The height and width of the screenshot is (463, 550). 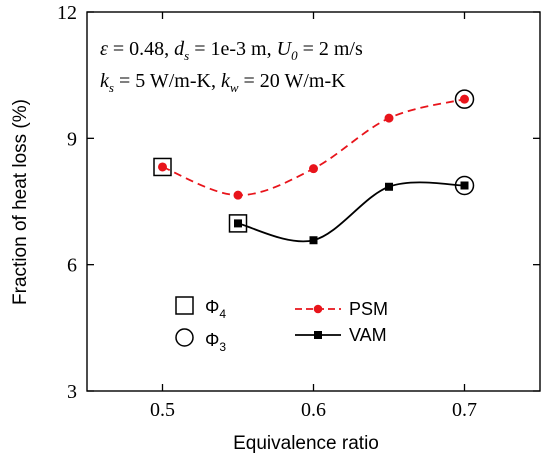 I want to click on y-tick-label: 9, so click(x=72, y=139).